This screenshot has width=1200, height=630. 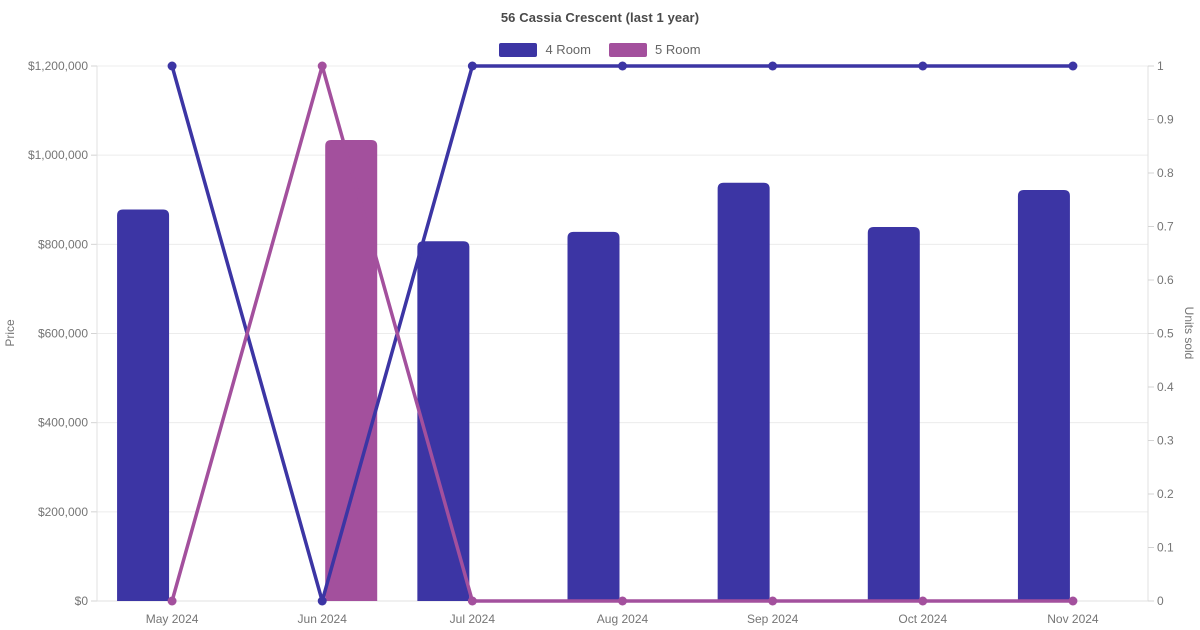 I want to click on point-5-room-oct-2024, so click(x=923, y=601).